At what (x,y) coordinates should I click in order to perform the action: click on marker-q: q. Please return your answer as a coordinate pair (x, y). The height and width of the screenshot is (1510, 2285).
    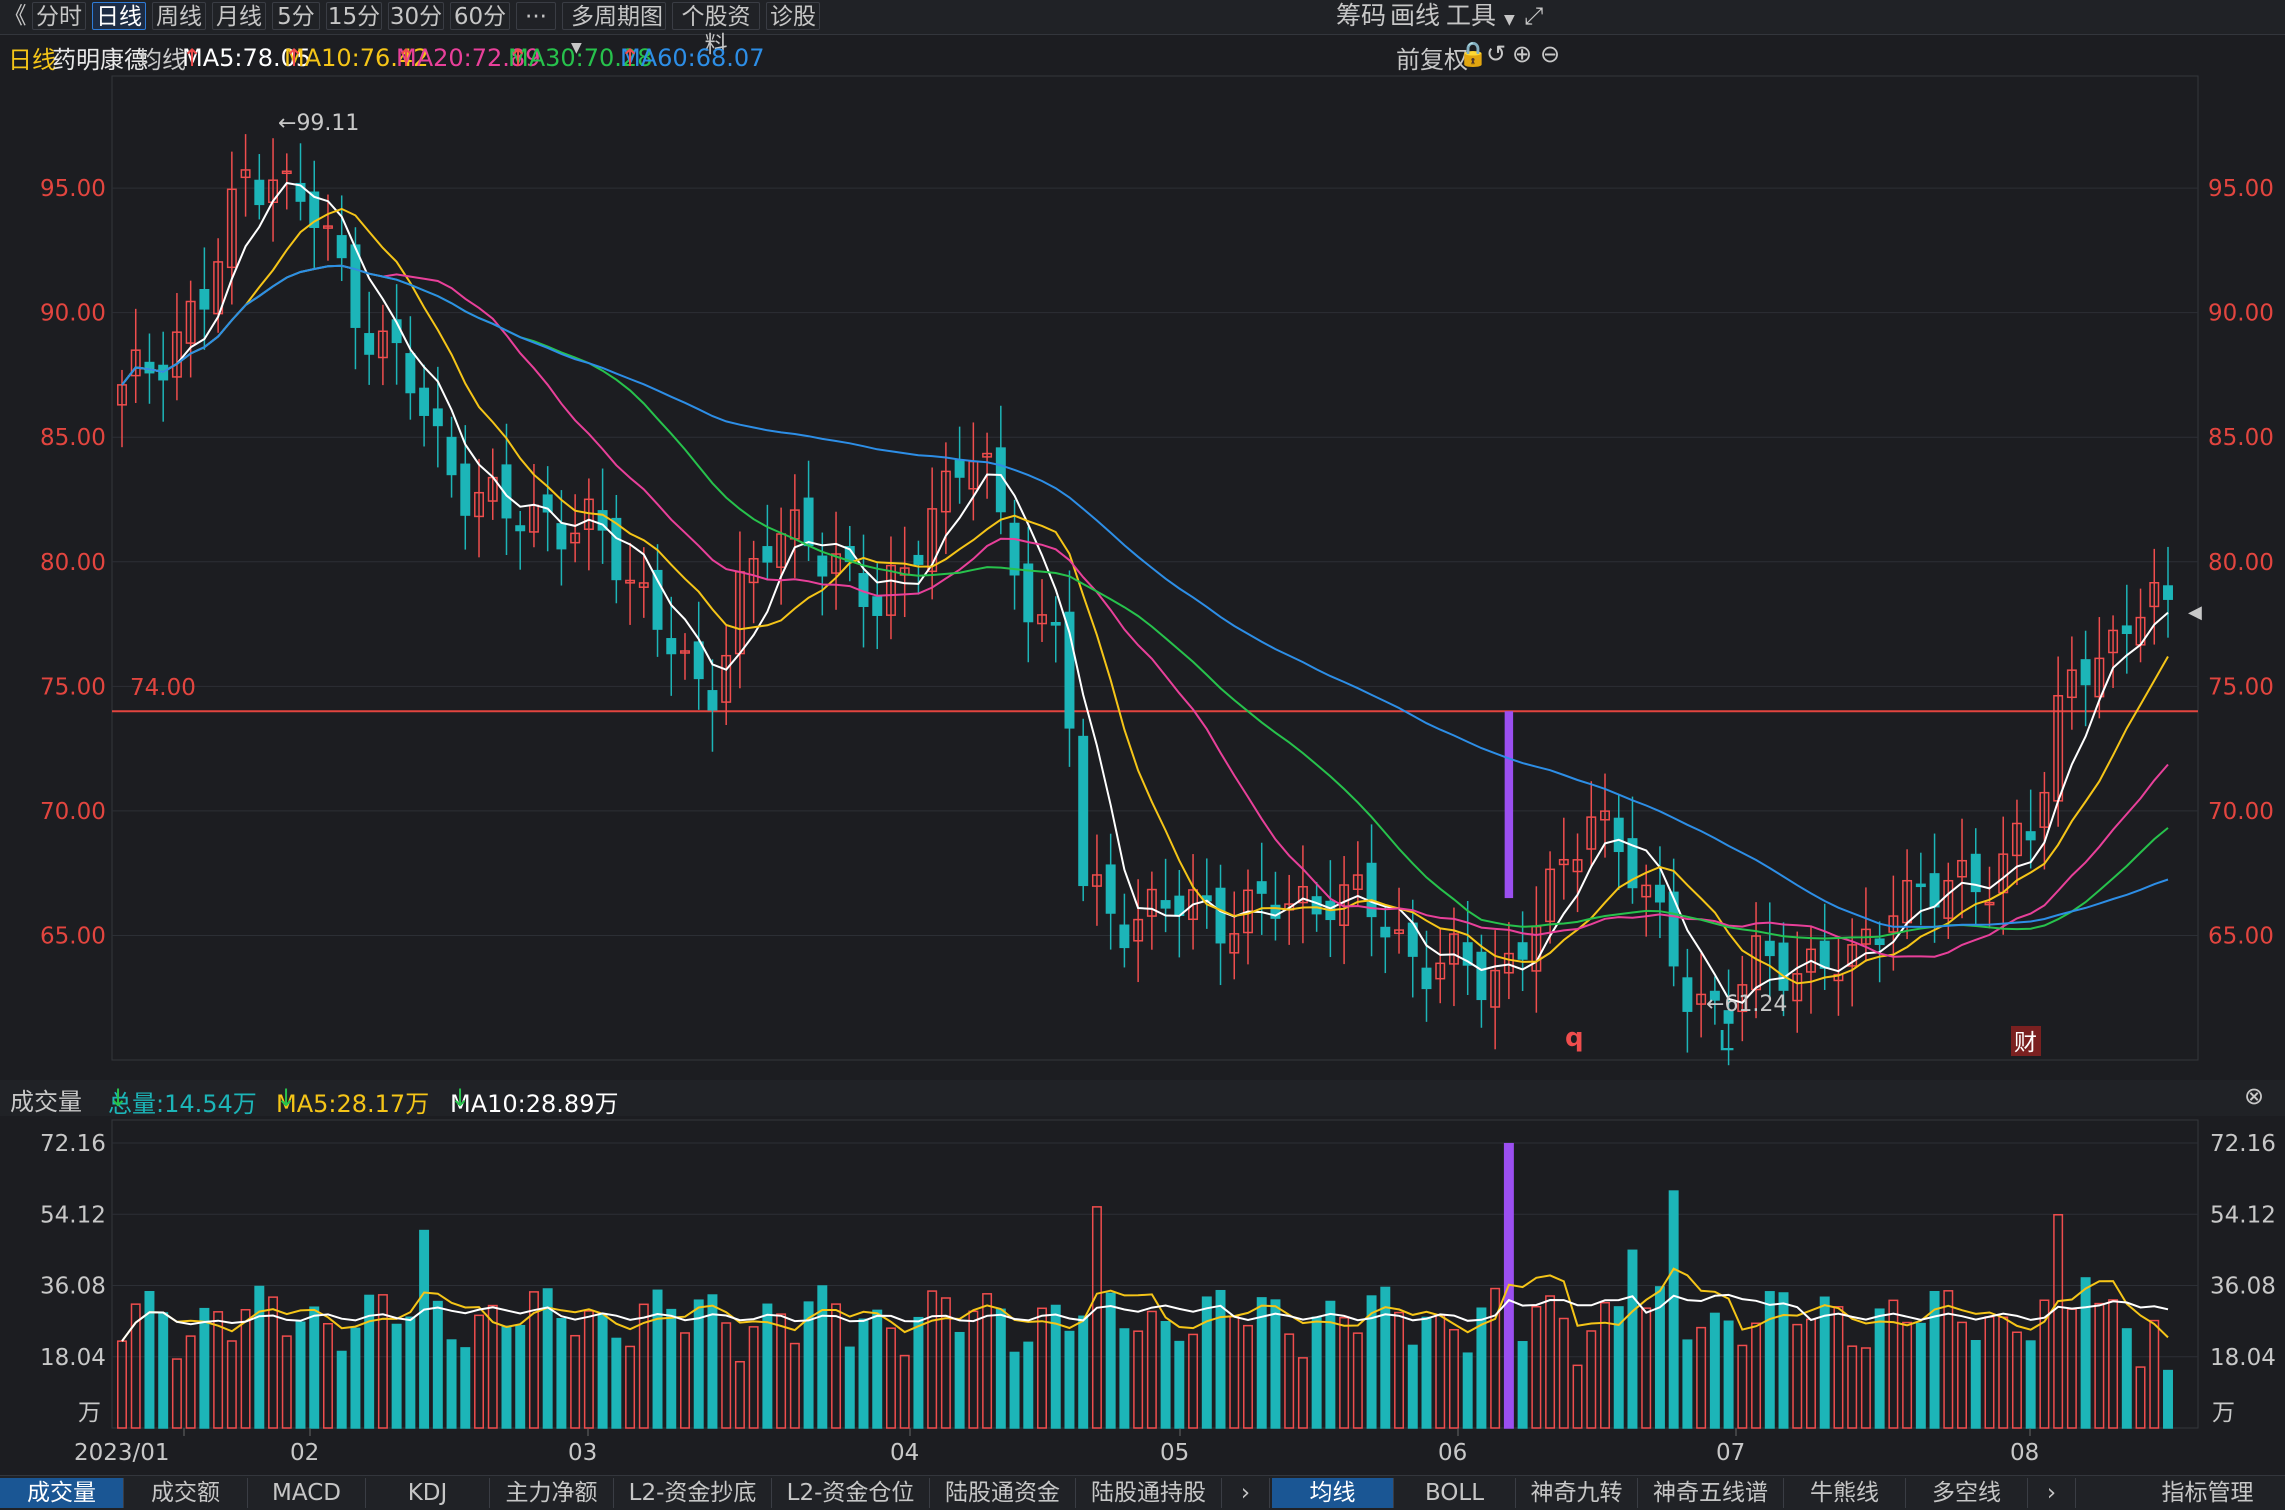
    Looking at the image, I should click on (1574, 1038).